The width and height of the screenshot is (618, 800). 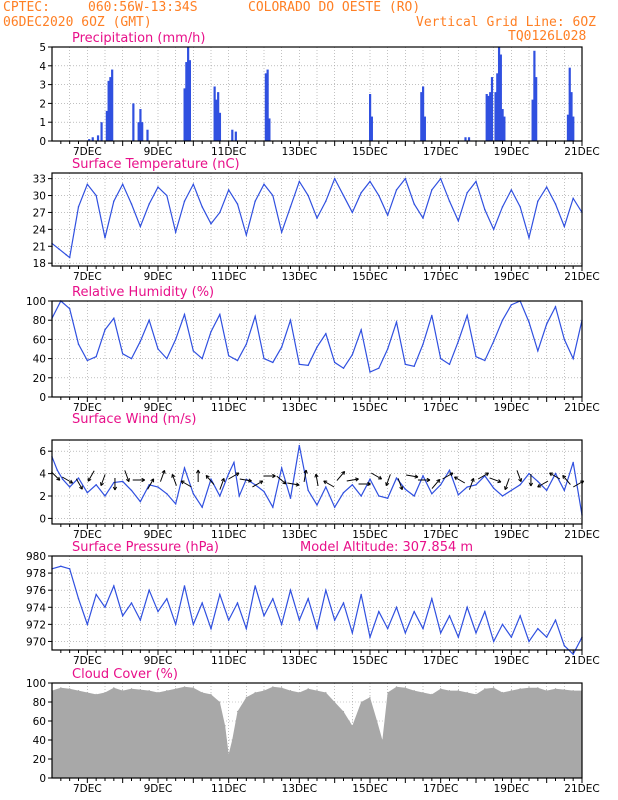 I want to click on x-tick-label: 7DEC, so click(x=87, y=277).